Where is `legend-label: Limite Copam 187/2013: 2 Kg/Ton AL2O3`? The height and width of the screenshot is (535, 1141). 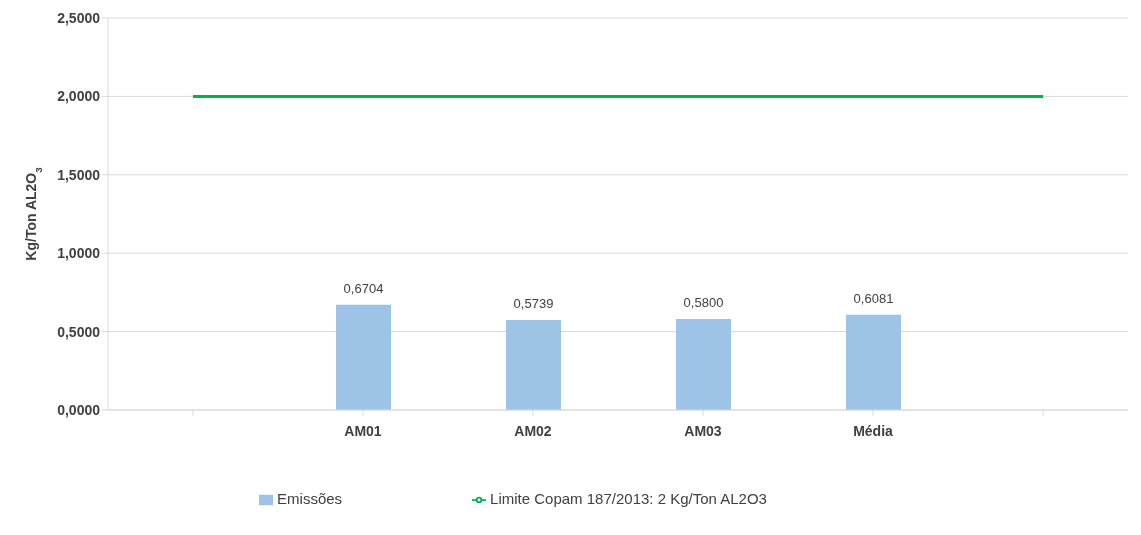 legend-label: Limite Copam 187/2013: 2 Kg/Ton AL2O3 is located at coordinates (628, 498).